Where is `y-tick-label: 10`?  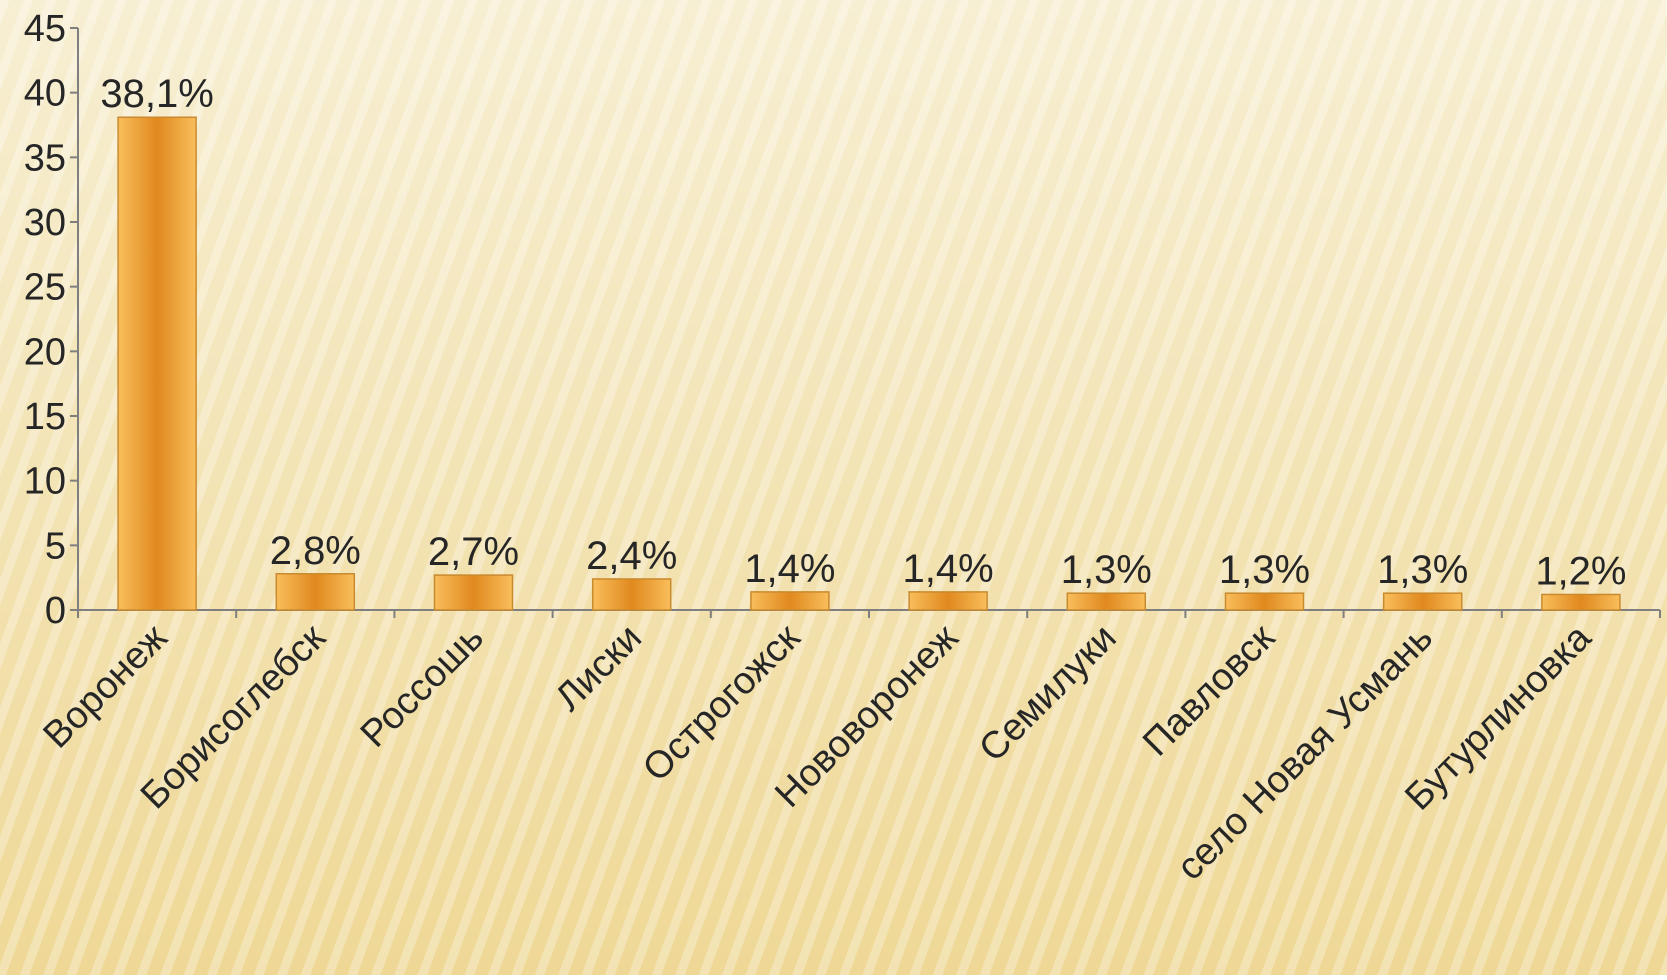 y-tick-label: 10 is located at coordinates (45, 482).